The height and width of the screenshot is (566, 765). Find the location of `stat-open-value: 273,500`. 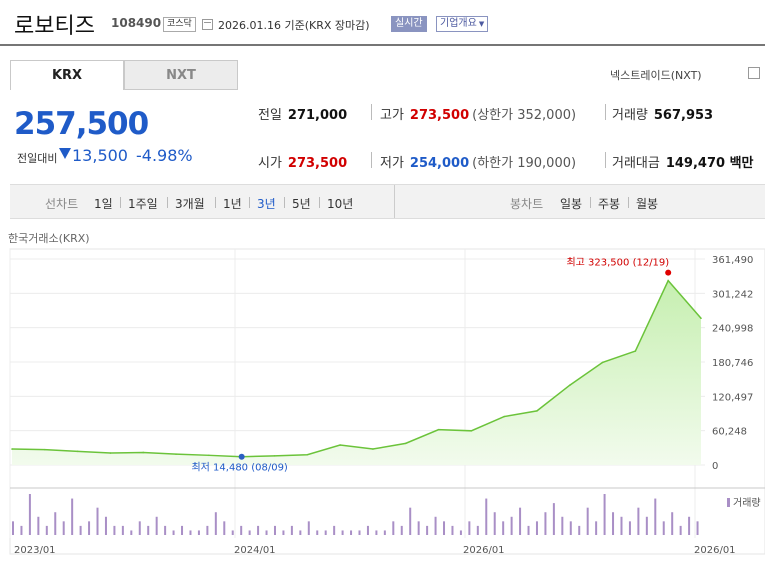

stat-open-value: 273,500 is located at coordinates (317, 163).